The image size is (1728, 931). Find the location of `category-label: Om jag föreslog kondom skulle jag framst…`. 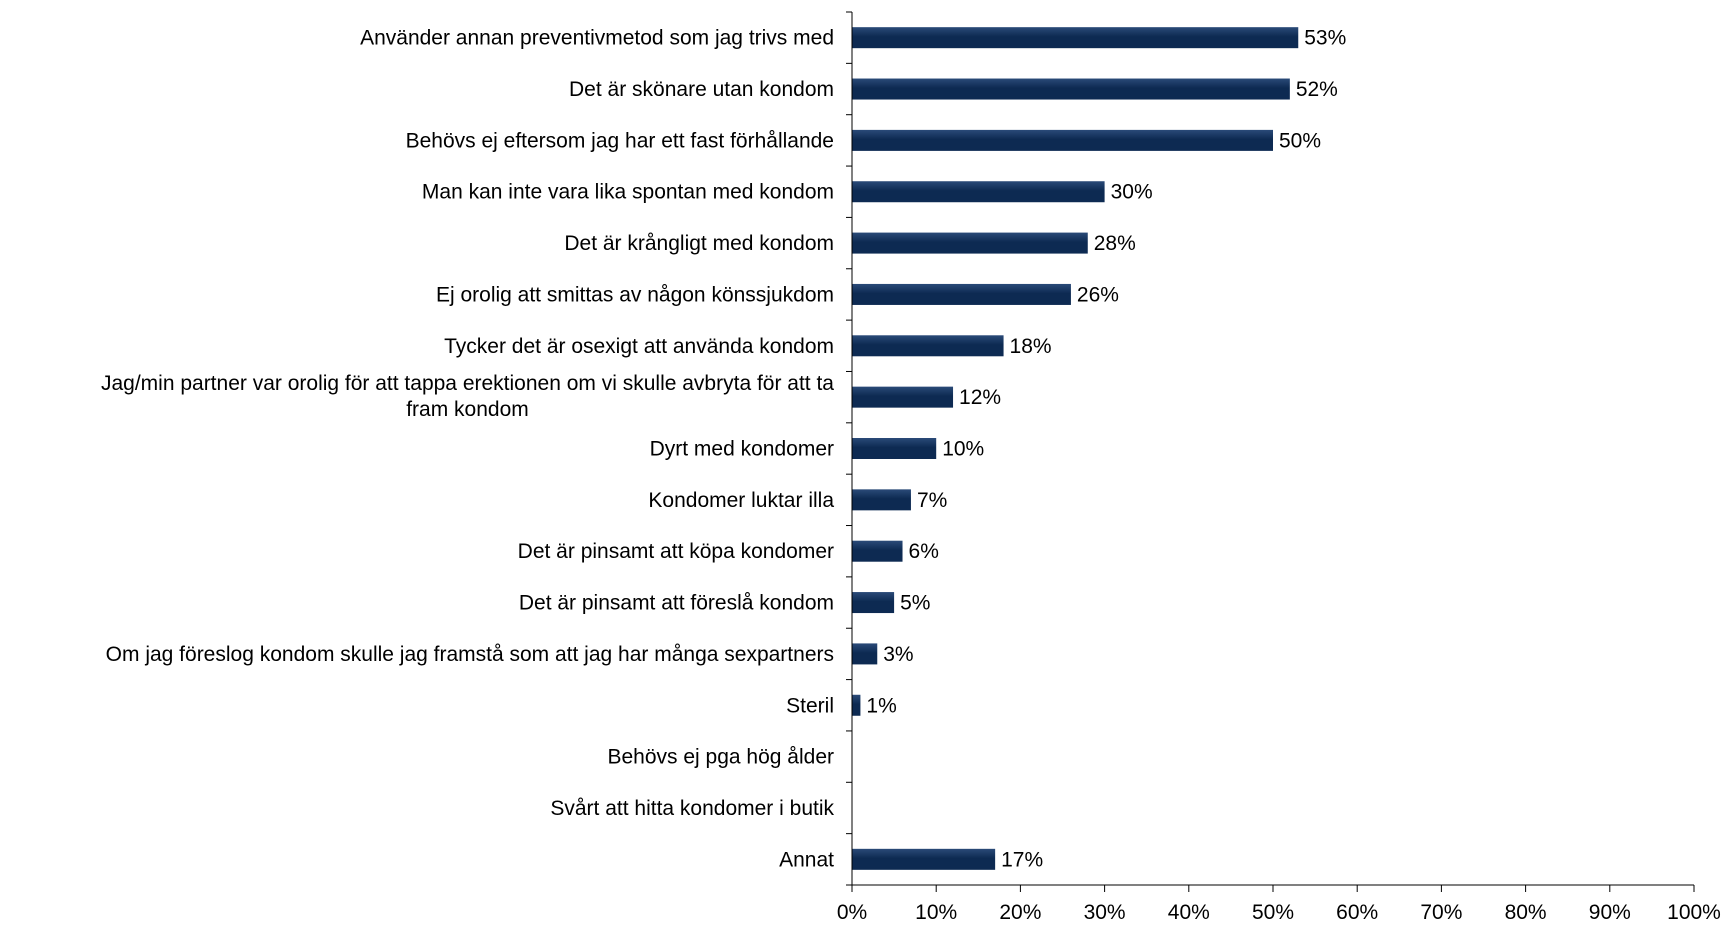

category-label: Om jag föreslog kondom skulle jag framst… is located at coordinates (470, 654).